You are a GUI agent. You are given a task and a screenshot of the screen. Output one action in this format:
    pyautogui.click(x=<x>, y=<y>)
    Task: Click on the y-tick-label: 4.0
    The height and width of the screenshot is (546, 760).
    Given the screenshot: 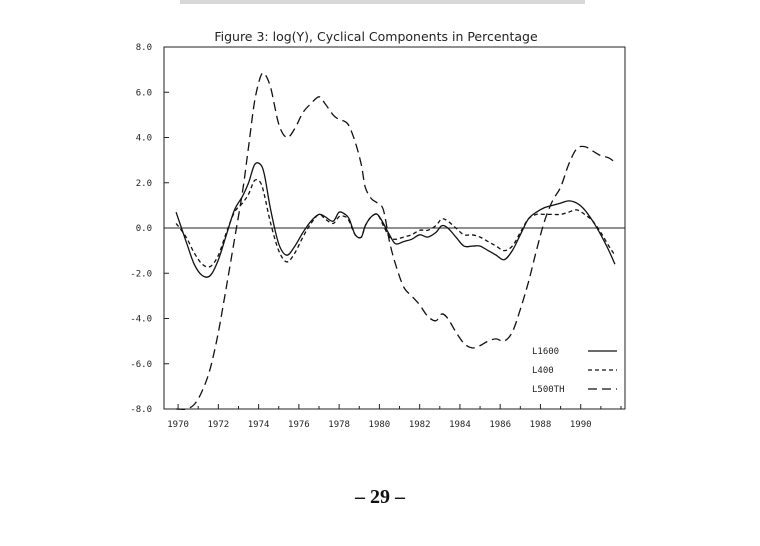 What is the action you would take?
    pyautogui.click(x=144, y=139)
    